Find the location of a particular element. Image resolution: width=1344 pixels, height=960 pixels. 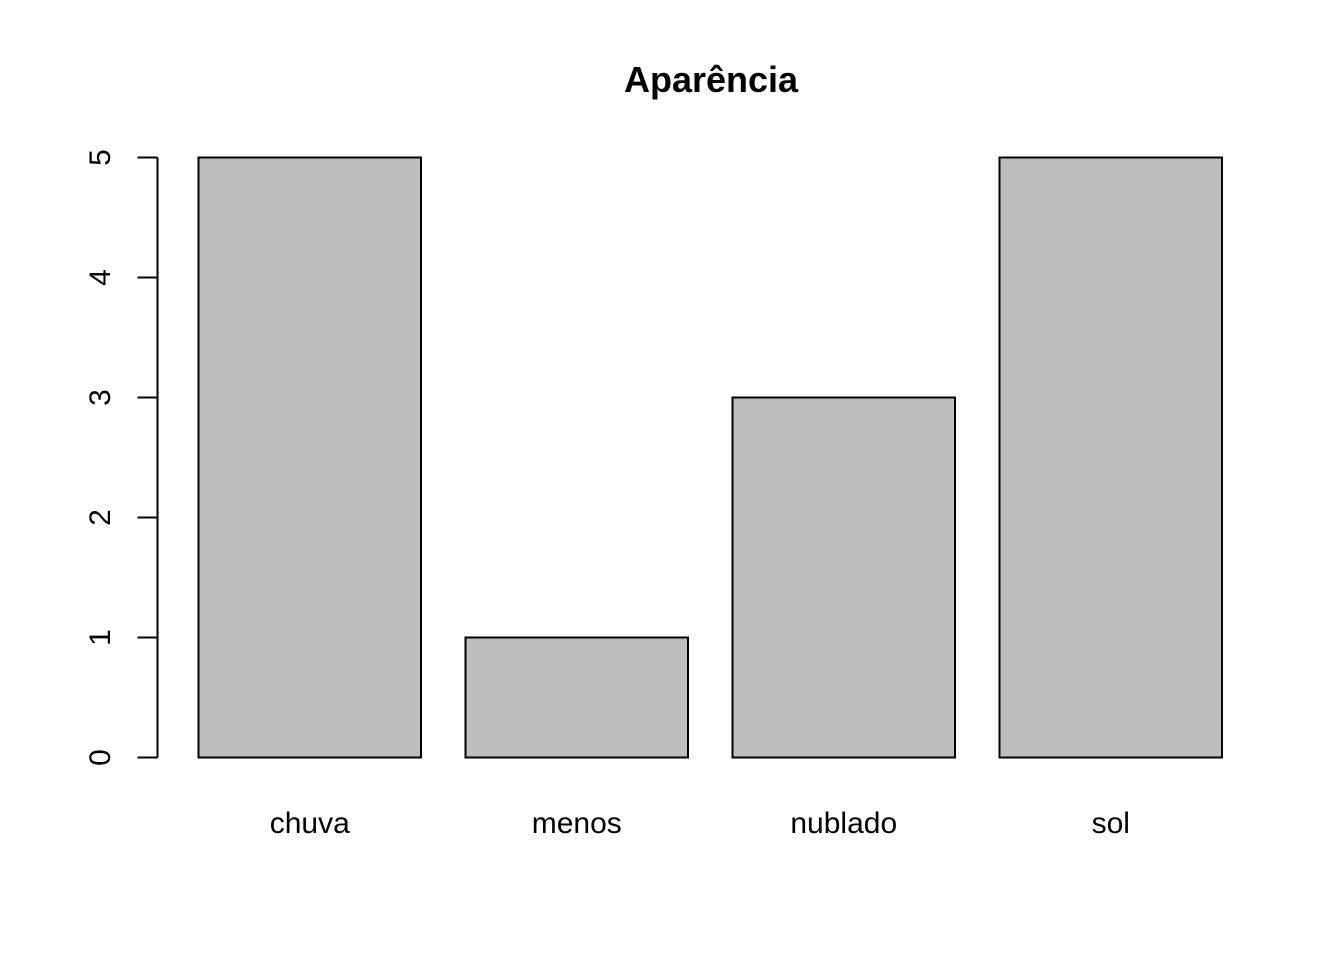

y-tick-label: 1 is located at coordinates (100, 637).